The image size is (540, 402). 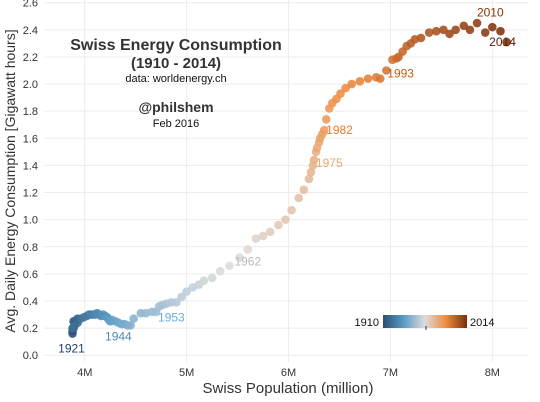 What do you see at coordinates (30, 58) in the screenshot?
I see `y-tick-label: 2.2` at bounding box center [30, 58].